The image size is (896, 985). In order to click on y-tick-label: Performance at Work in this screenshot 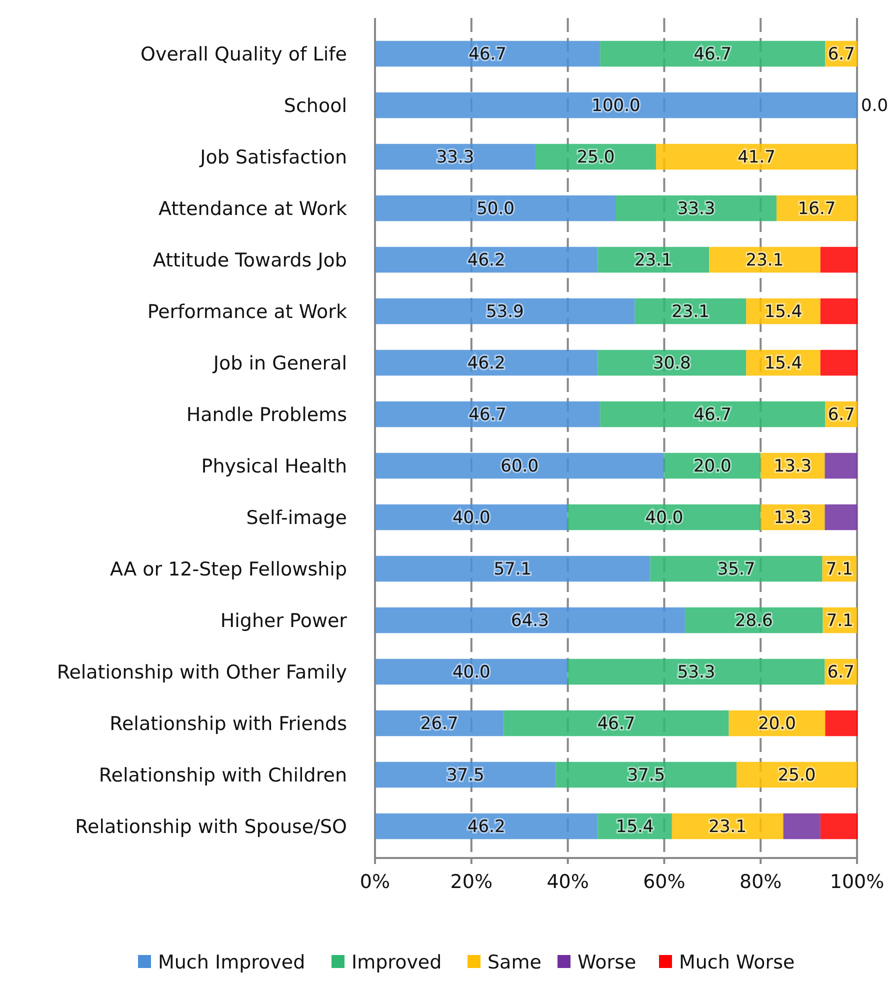, I will do `click(247, 311)`.